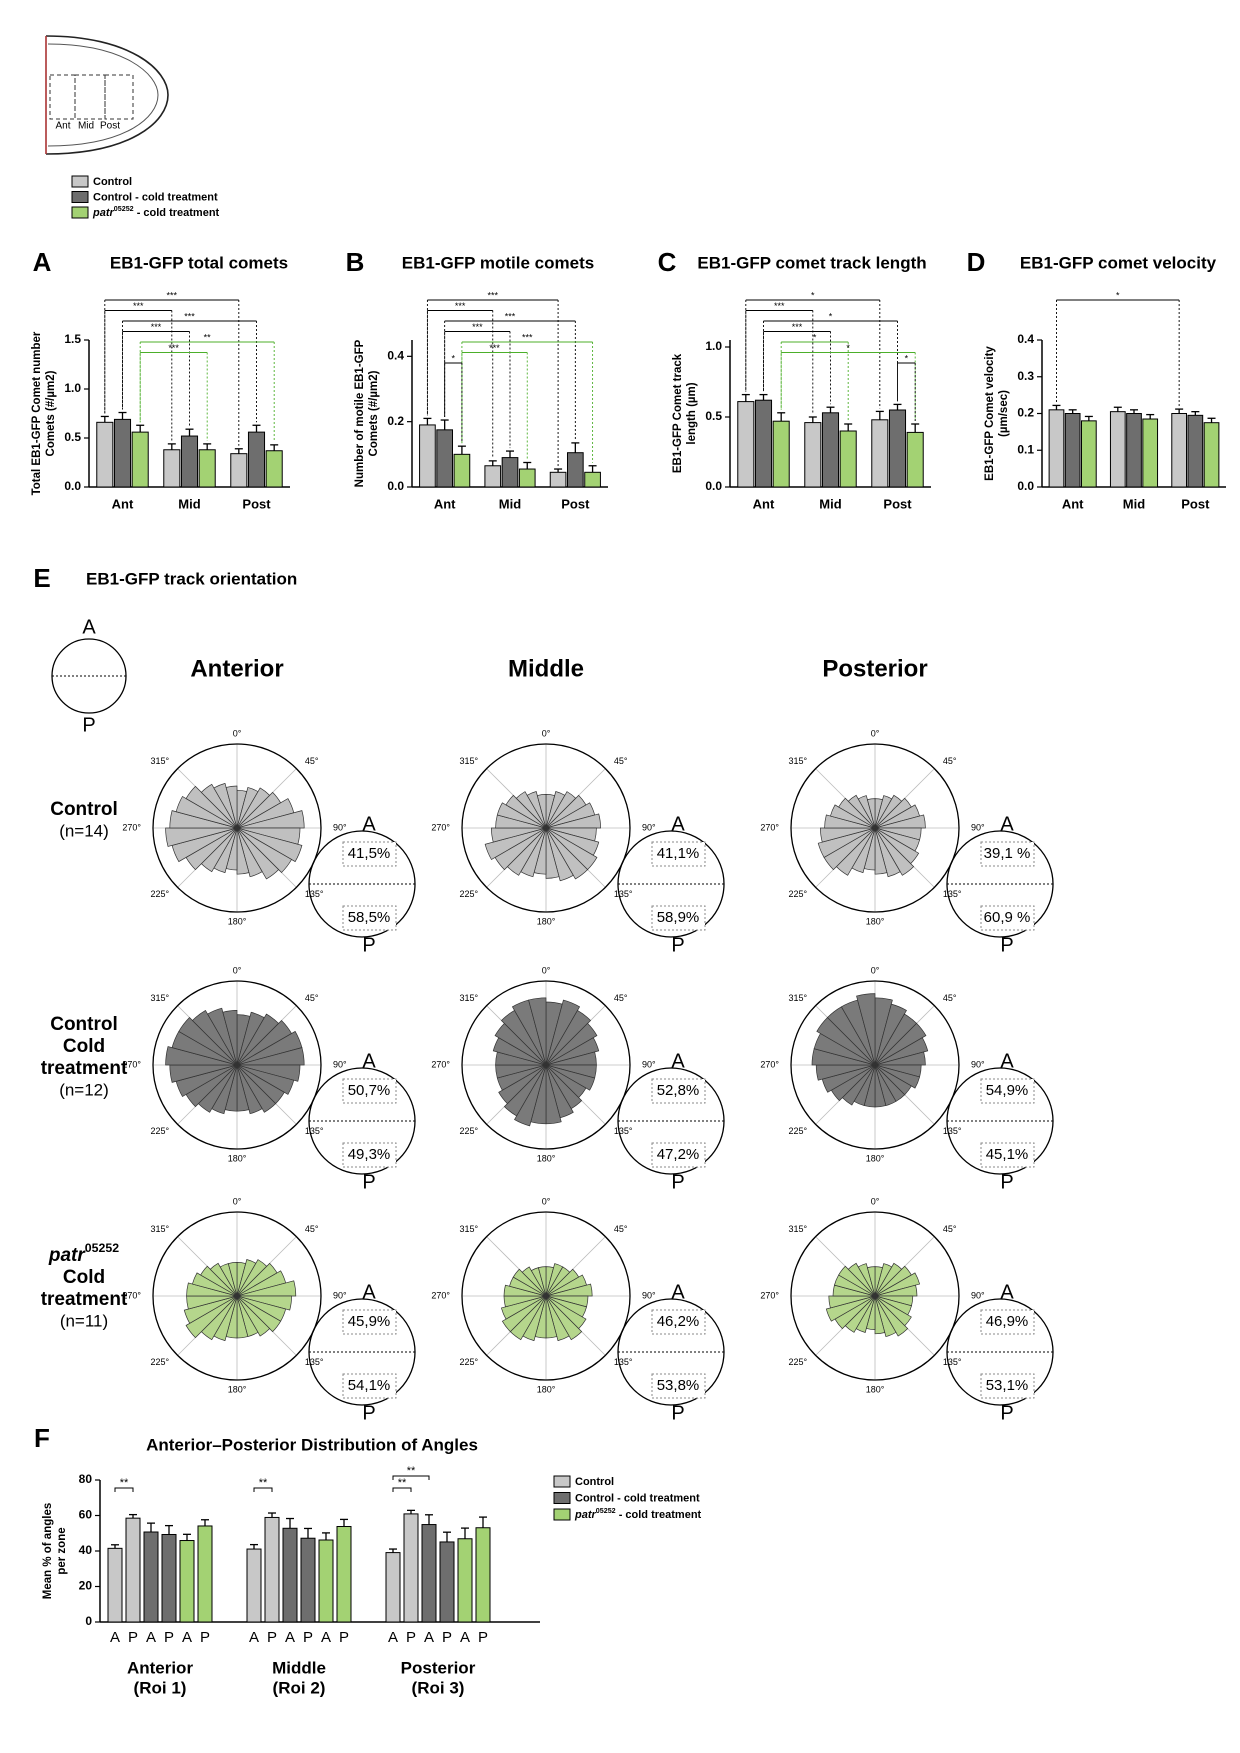 The height and width of the screenshot is (1753, 1240). I want to click on angle-label: 225°, so click(159, 1131).